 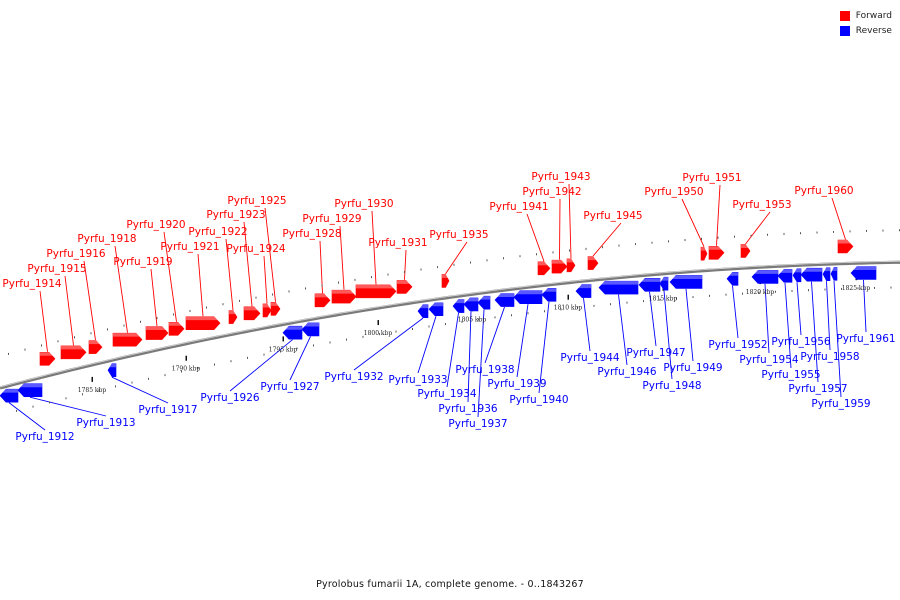 I want to click on forward-gene-label: Pyrfu_1916, so click(x=76, y=254).